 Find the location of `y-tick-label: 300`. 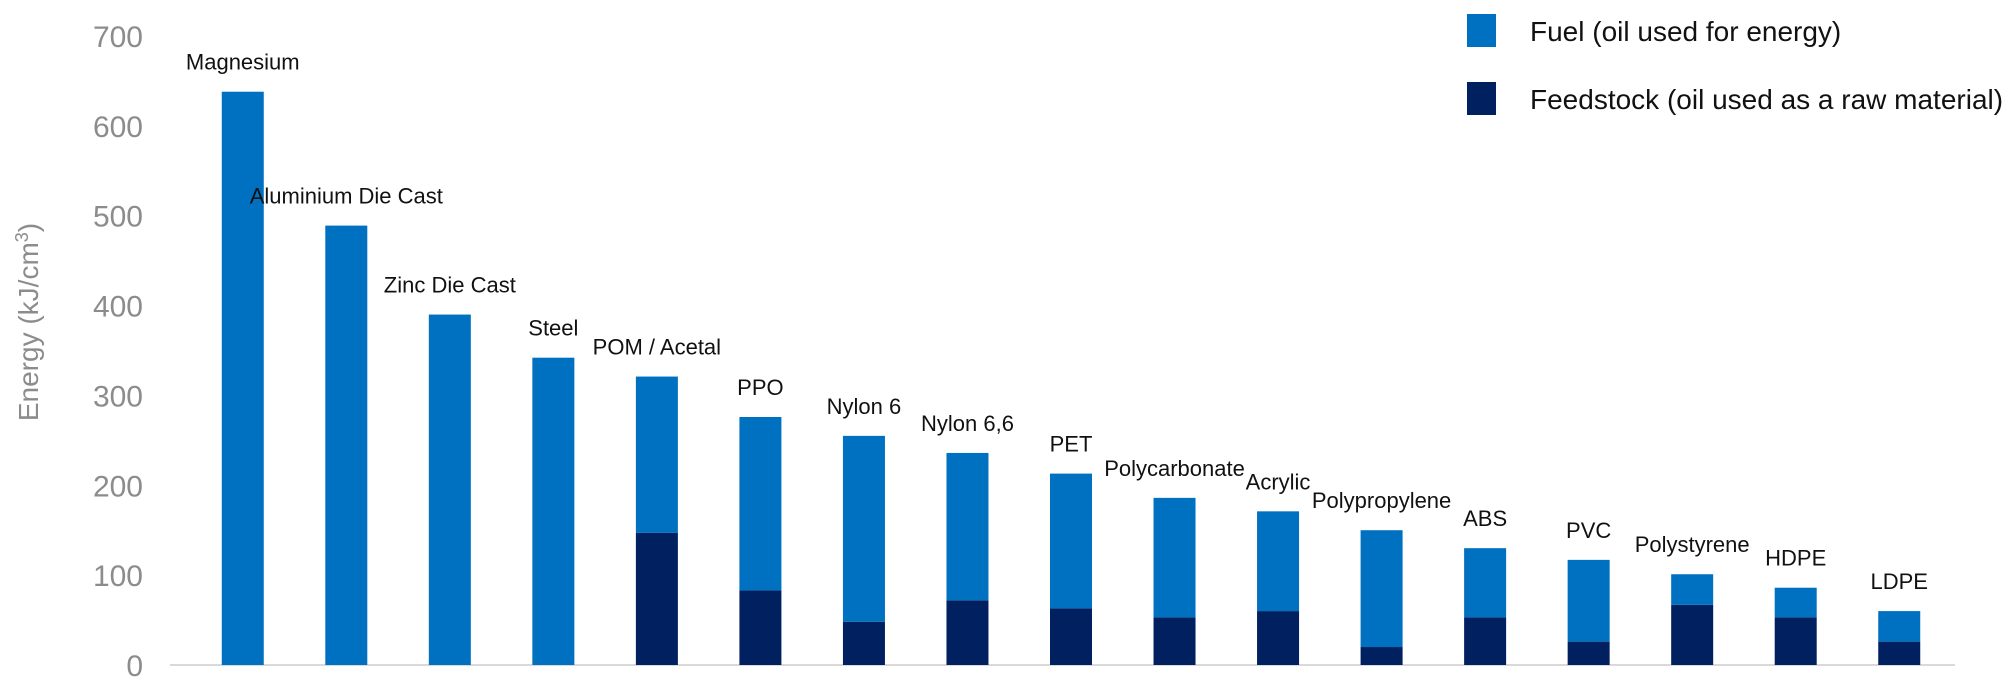

y-tick-label: 300 is located at coordinates (118, 396).